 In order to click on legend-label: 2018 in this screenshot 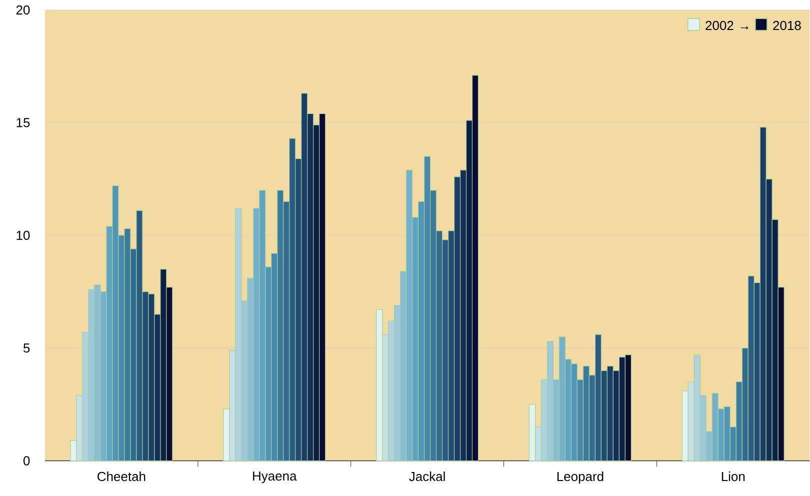, I will do `click(787, 25)`.